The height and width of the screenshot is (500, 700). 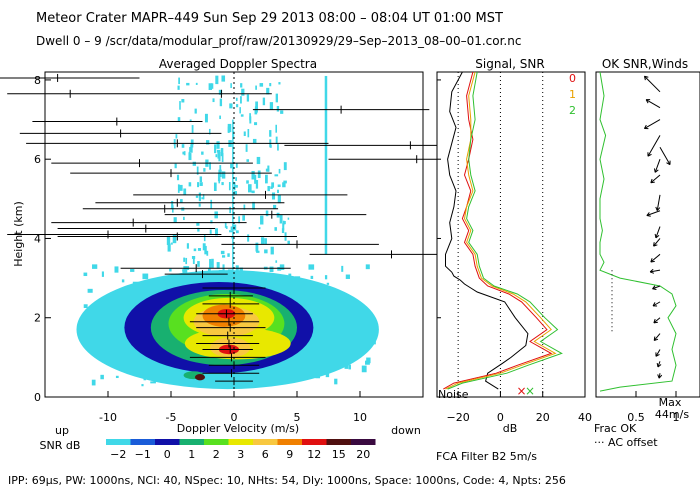 What do you see at coordinates (37, 397) in the screenshot?
I see `height-tick-label: 0` at bounding box center [37, 397].